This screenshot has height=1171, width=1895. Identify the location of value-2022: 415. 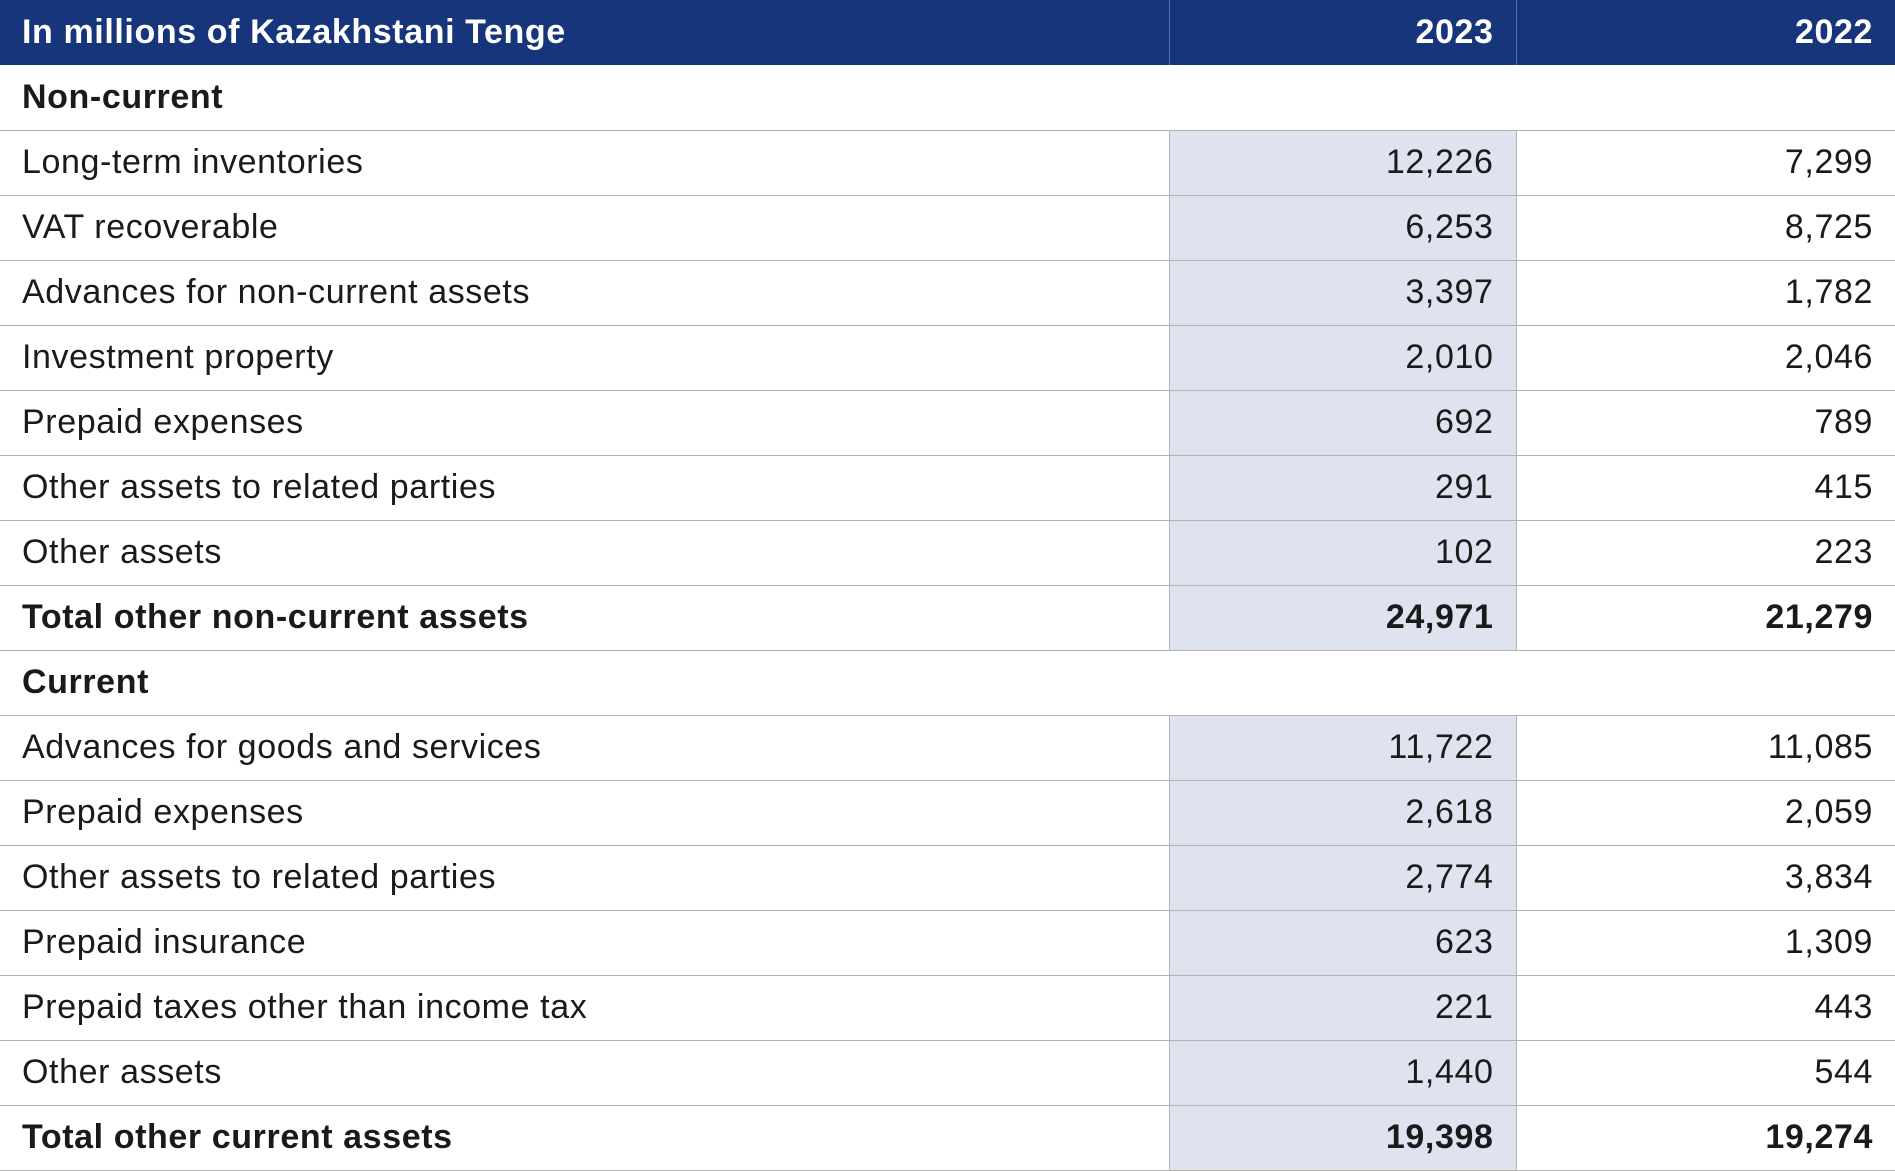
(1705, 488).